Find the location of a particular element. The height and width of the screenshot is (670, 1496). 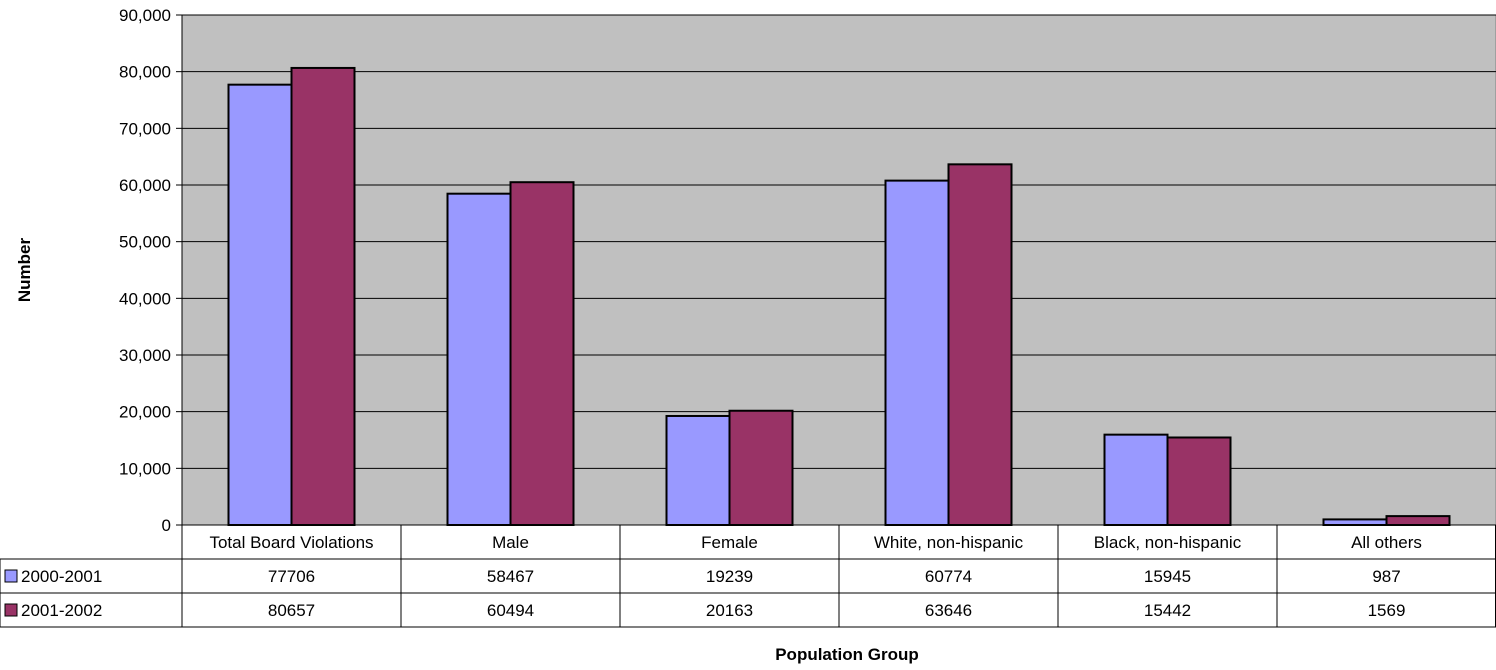

data-label: 987 is located at coordinates (1386, 576).